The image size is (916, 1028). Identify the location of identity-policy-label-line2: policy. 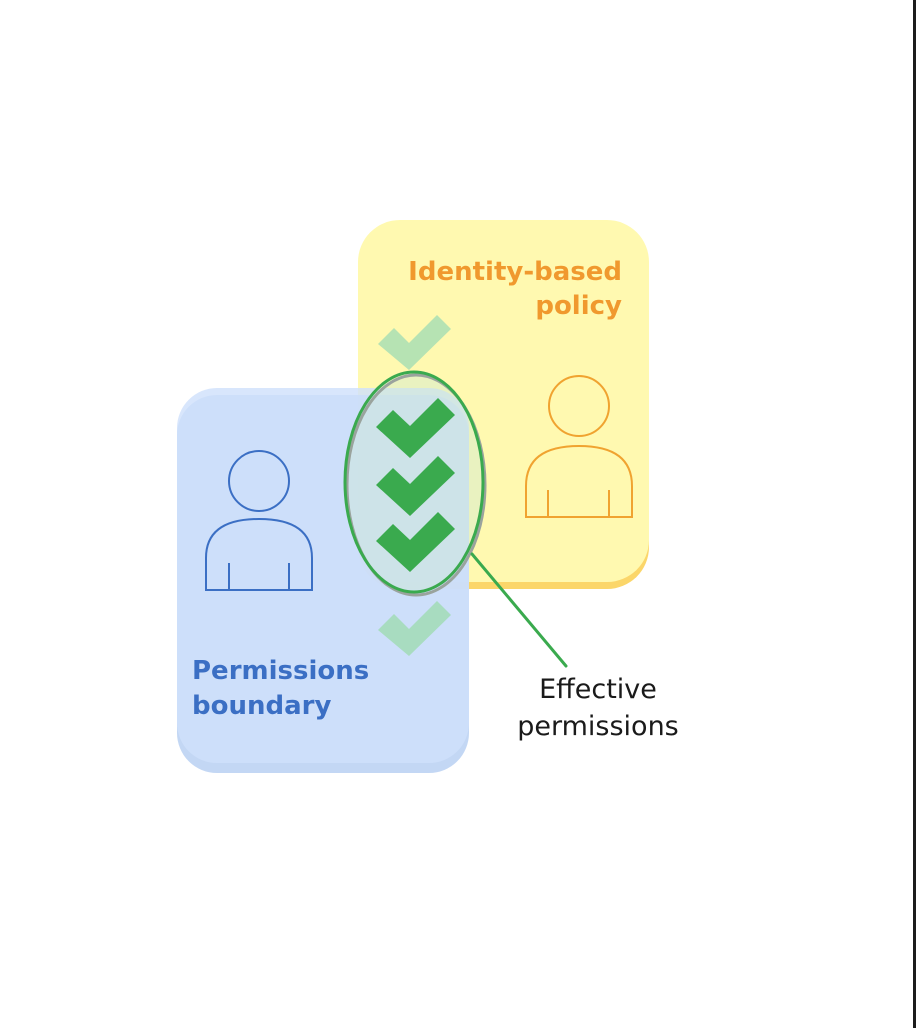
(578, 306).